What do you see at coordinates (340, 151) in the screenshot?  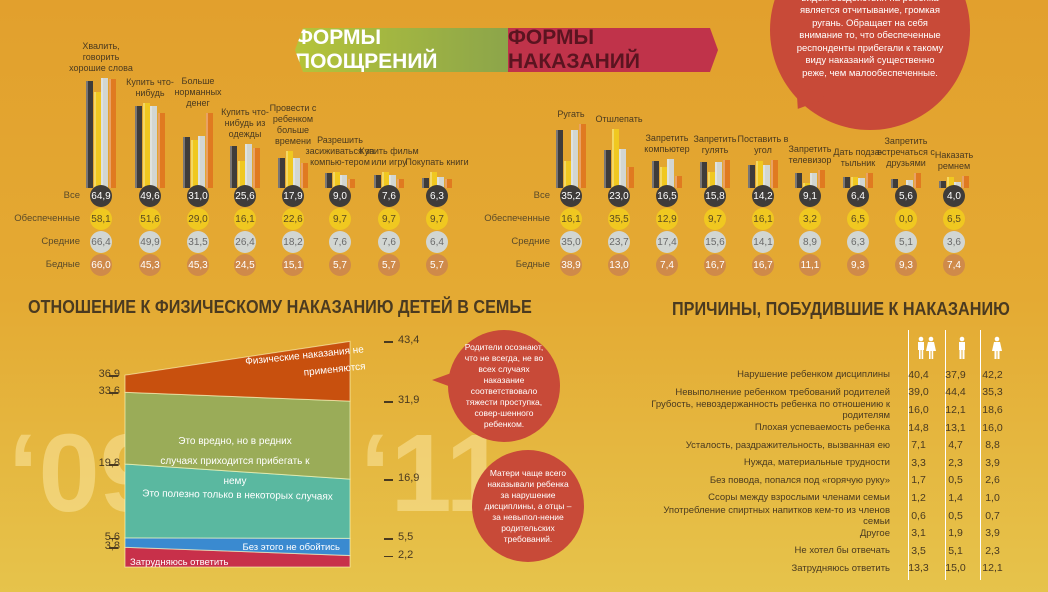 I see `category-label: Разрешить засиживаться за компью-тером` at bounding box center [340, 151].